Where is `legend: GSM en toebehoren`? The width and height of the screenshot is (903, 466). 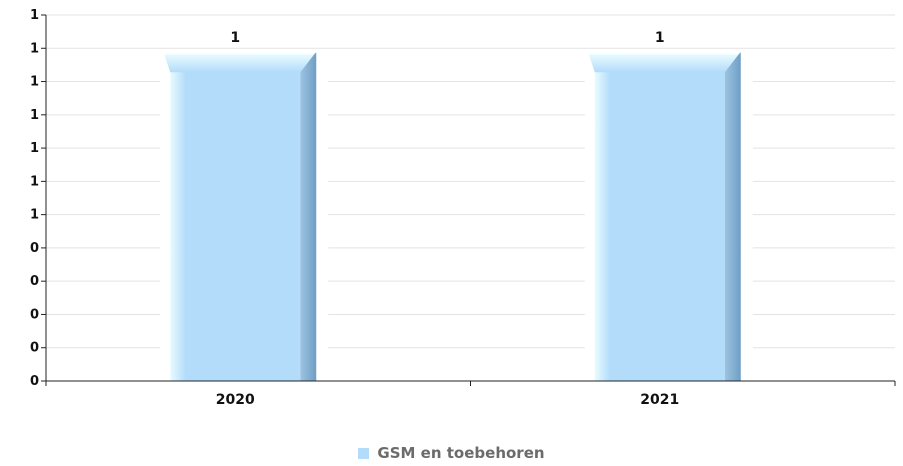
legend: GSM en toebehoren is located at coordinates (451, 453).